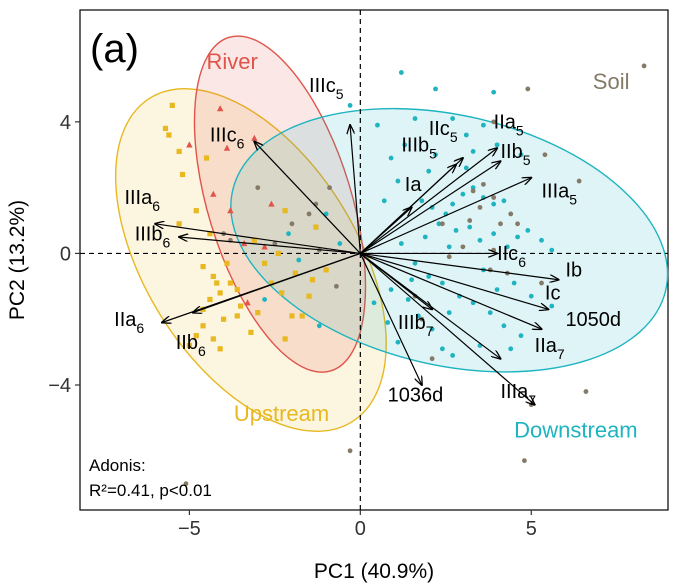 The width and height of the screenshot is (675, 587). I want to click on group-label-river: River, so click(231, 61).